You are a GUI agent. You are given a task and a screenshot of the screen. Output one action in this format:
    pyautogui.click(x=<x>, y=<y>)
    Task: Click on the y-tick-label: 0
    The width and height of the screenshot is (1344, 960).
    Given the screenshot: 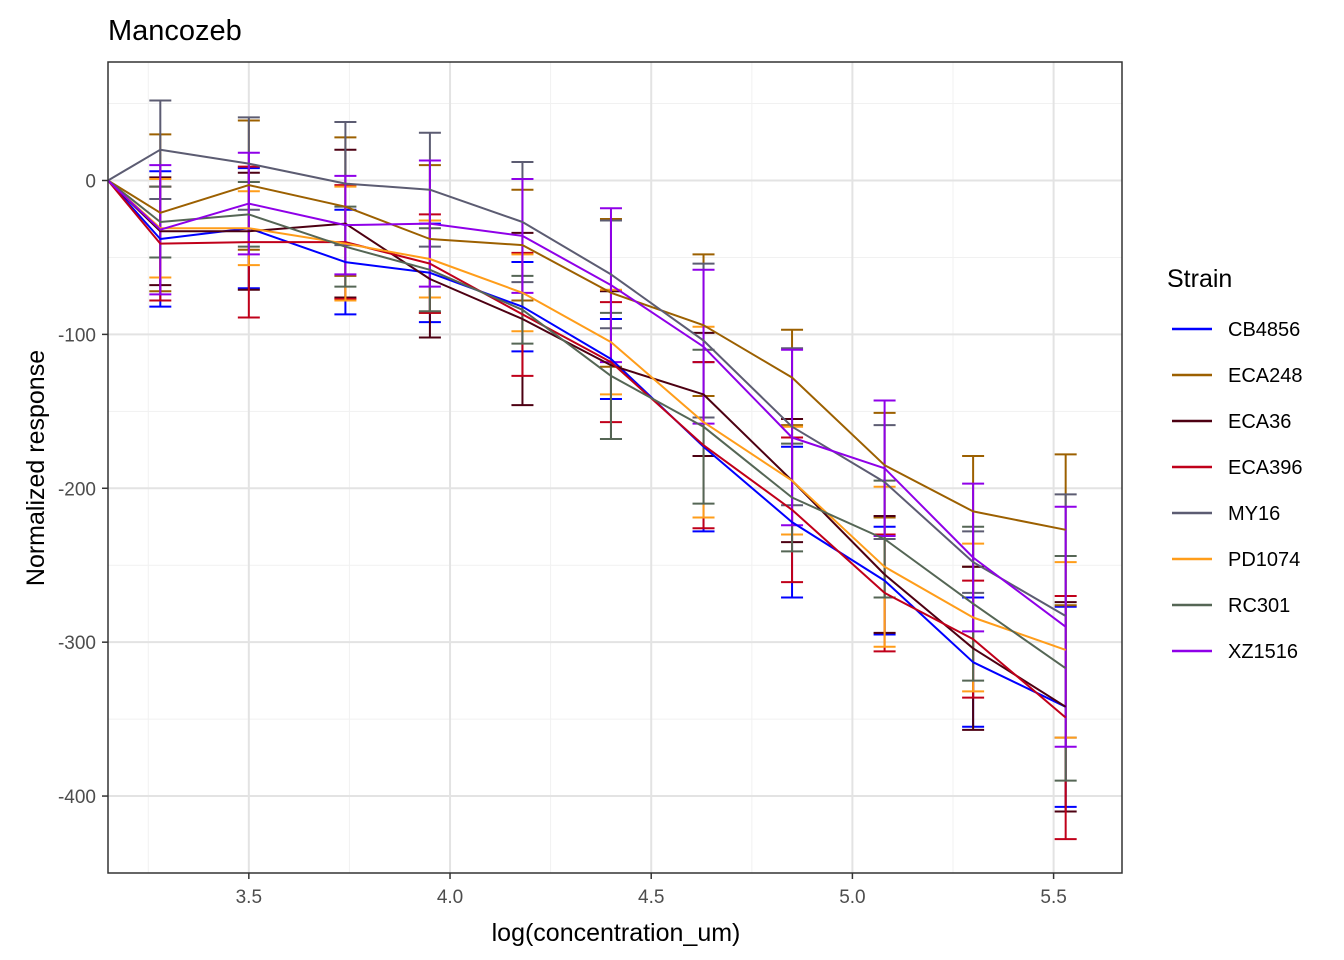 What is the action you would take?
    pyautogui.click(x=90, y=181)
    